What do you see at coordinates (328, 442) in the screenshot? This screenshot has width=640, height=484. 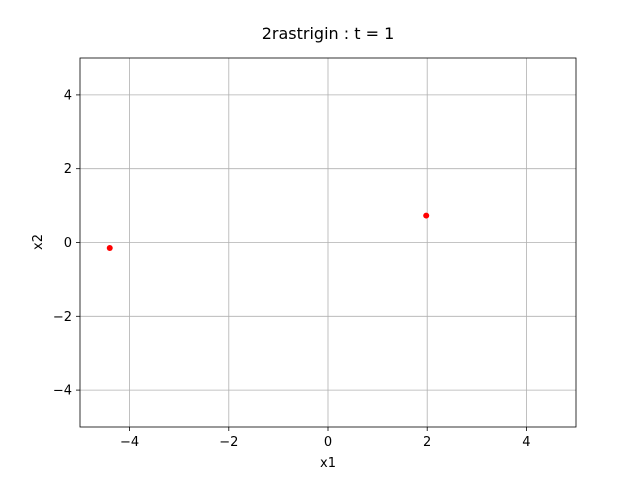 I see `x-tick-label: 0` at bounding box center [328, 442].